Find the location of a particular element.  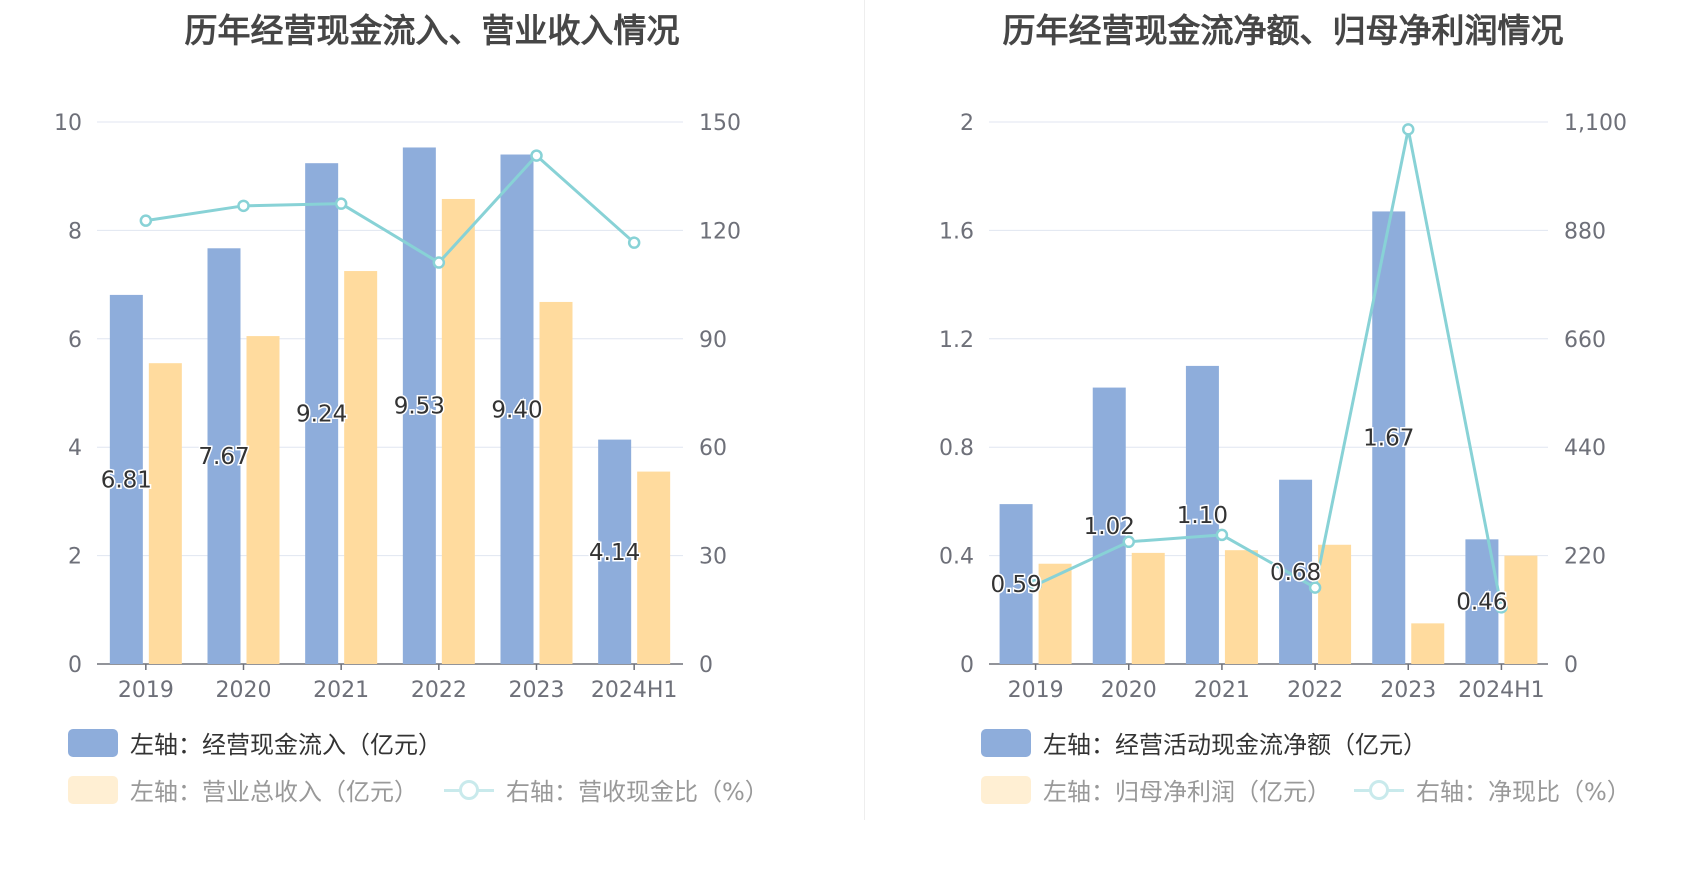

bar-data-label: 4.14 is located at coordinates (614, 553).